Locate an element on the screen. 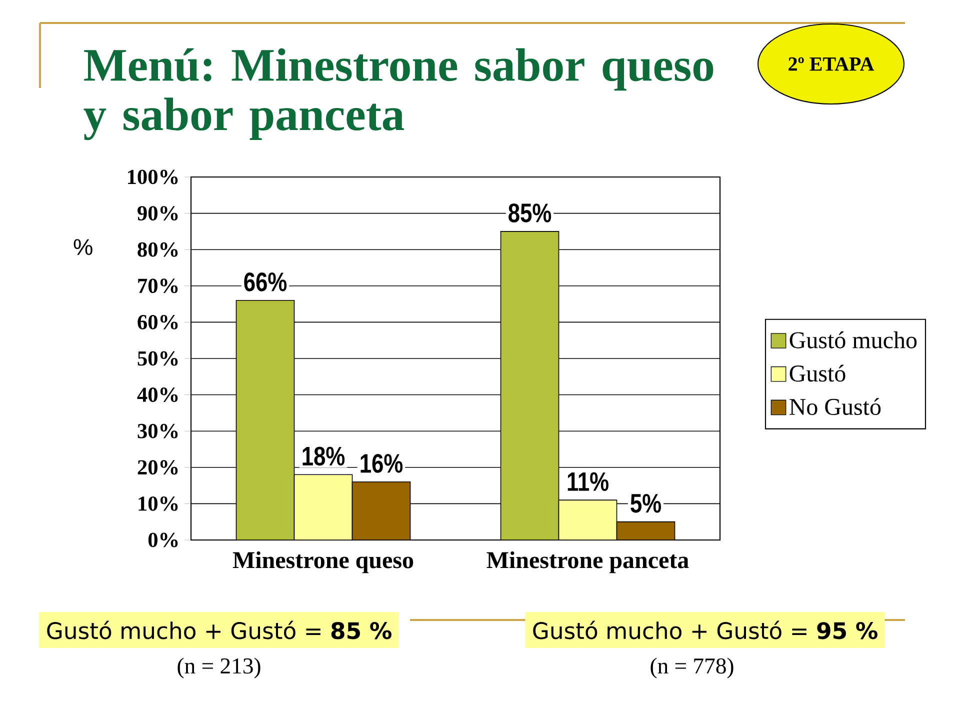 This screenshot has height=720, width=960. y-tick-label: 70% is located at coordinates (158, 286).